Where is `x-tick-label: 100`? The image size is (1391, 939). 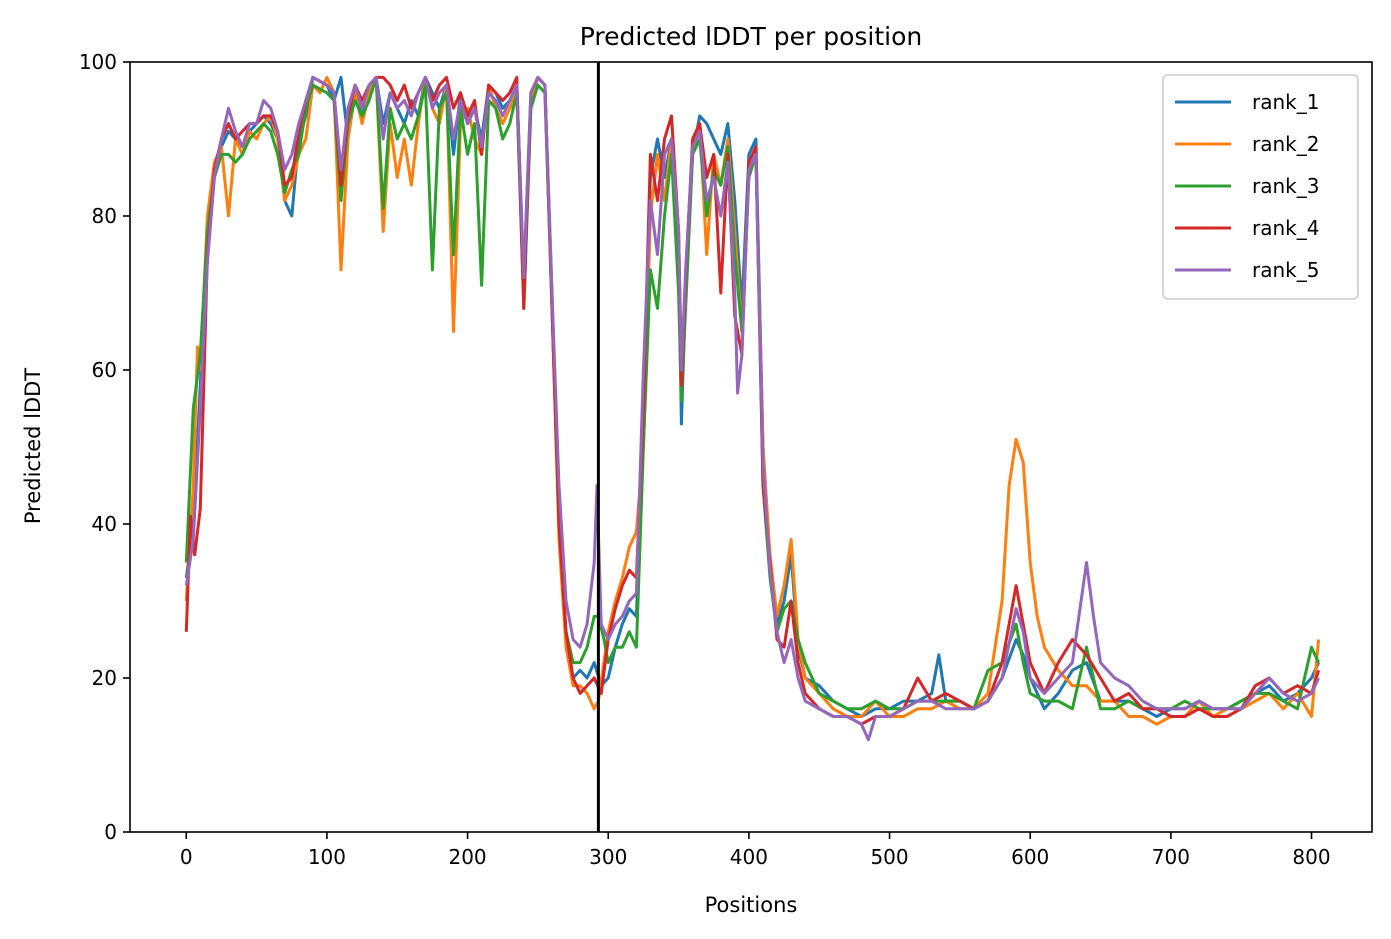
x-tick-label: 100 is located at coordinates (327, 857).